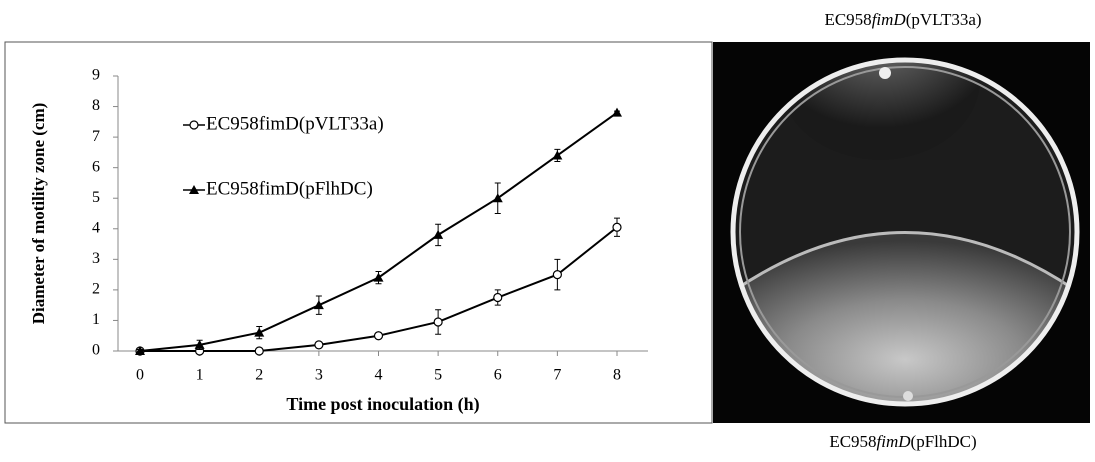  I want to click on y-tick-label: 1, so click(96, 319).